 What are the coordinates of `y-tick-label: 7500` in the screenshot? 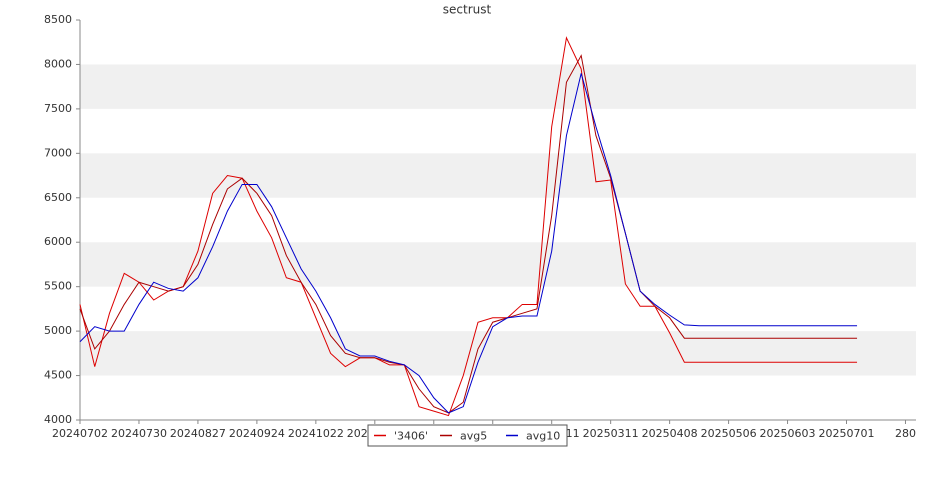 It's located at (58, 108).